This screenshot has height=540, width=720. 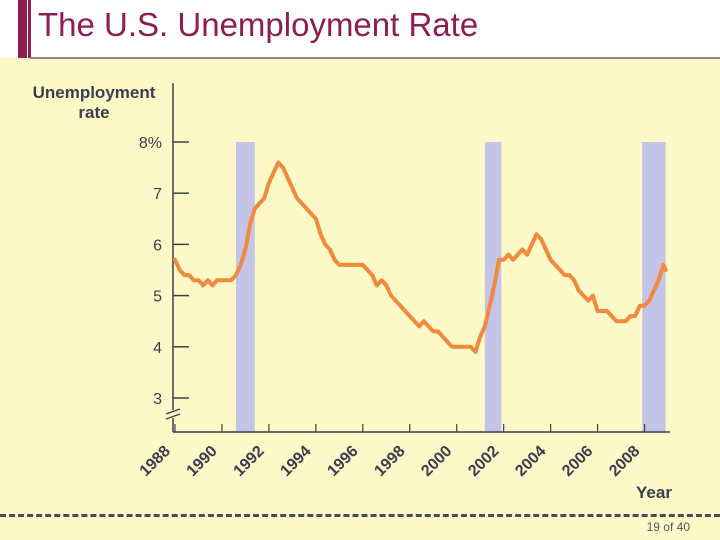 What do you see at coordinates (295, 461) in the screenshot?
I see `x-tick-label: 1994` at bounding box center [295, 461].